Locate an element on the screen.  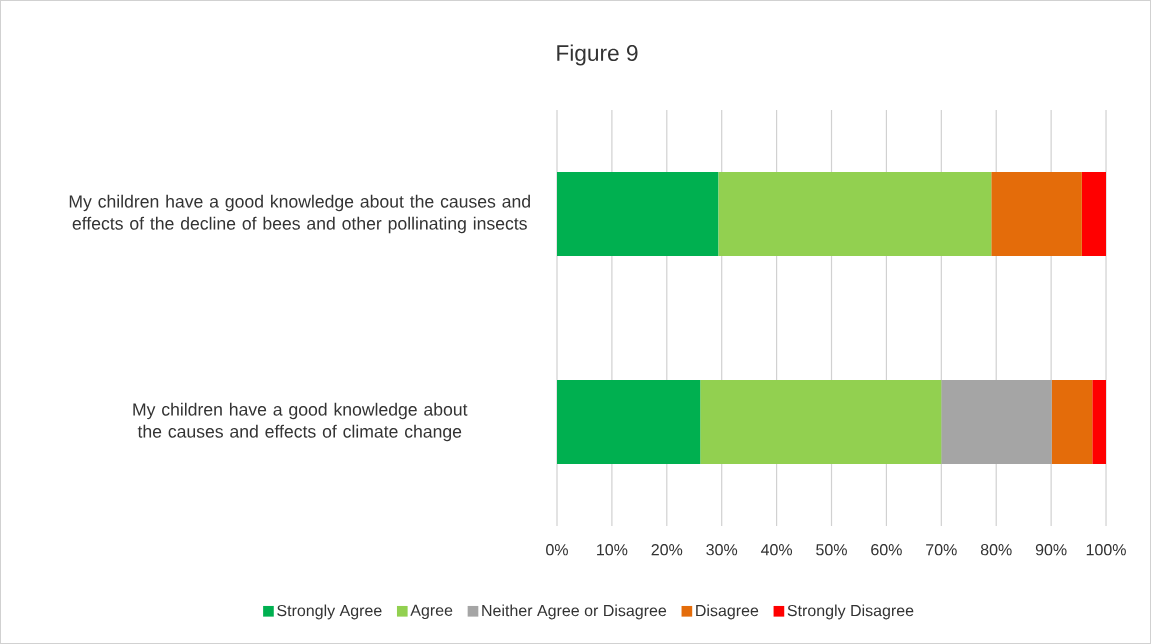
y-tick-label: My children have a good knowledge about the causes and effects of climate change is located at coordinates (300, 422).